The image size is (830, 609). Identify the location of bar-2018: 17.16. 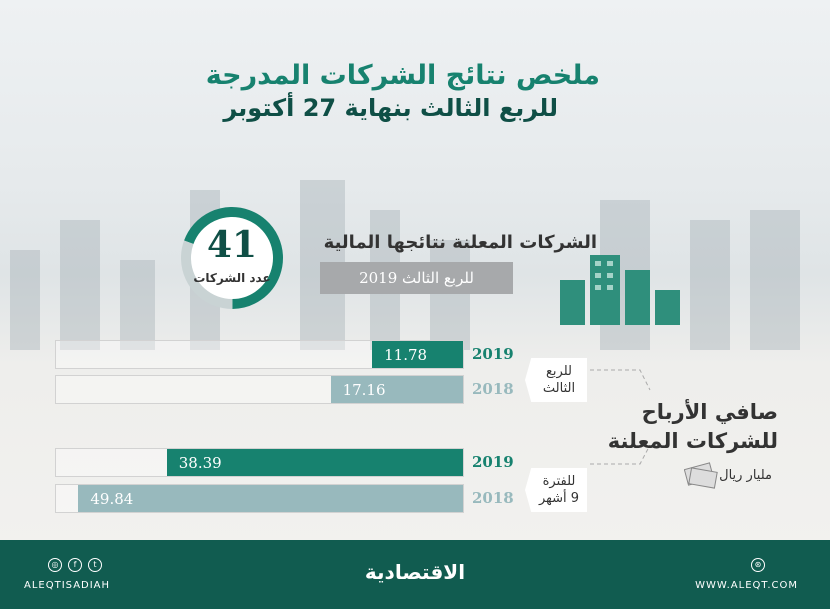
(396, 389).